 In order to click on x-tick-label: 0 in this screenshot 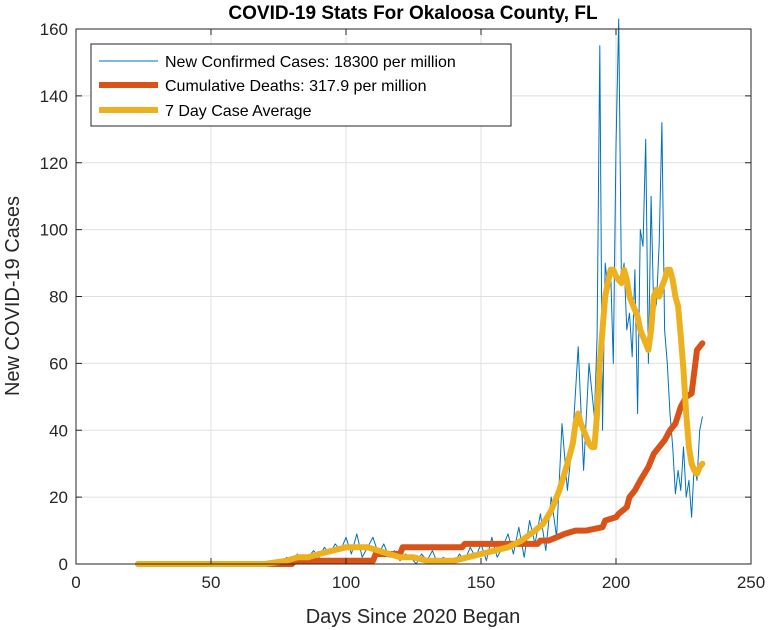, I will do `click(75, 582)`.